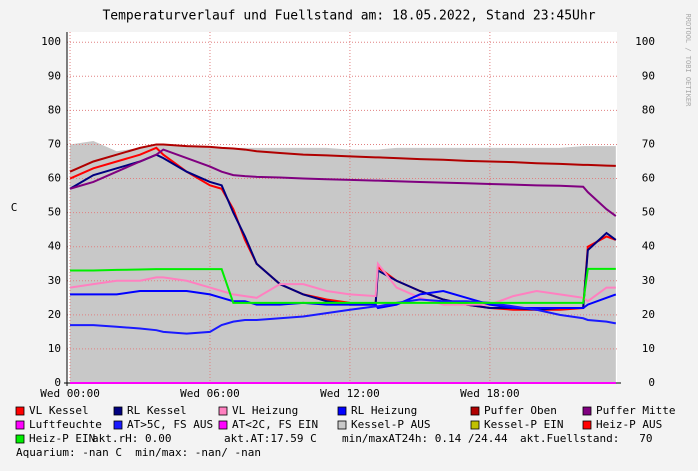 Image resolution: width=698 pixels, height=471 pixels. Describe the element at coordinates (54, 212) in the screenshot. I see `y-tick-label: 50` at that location.